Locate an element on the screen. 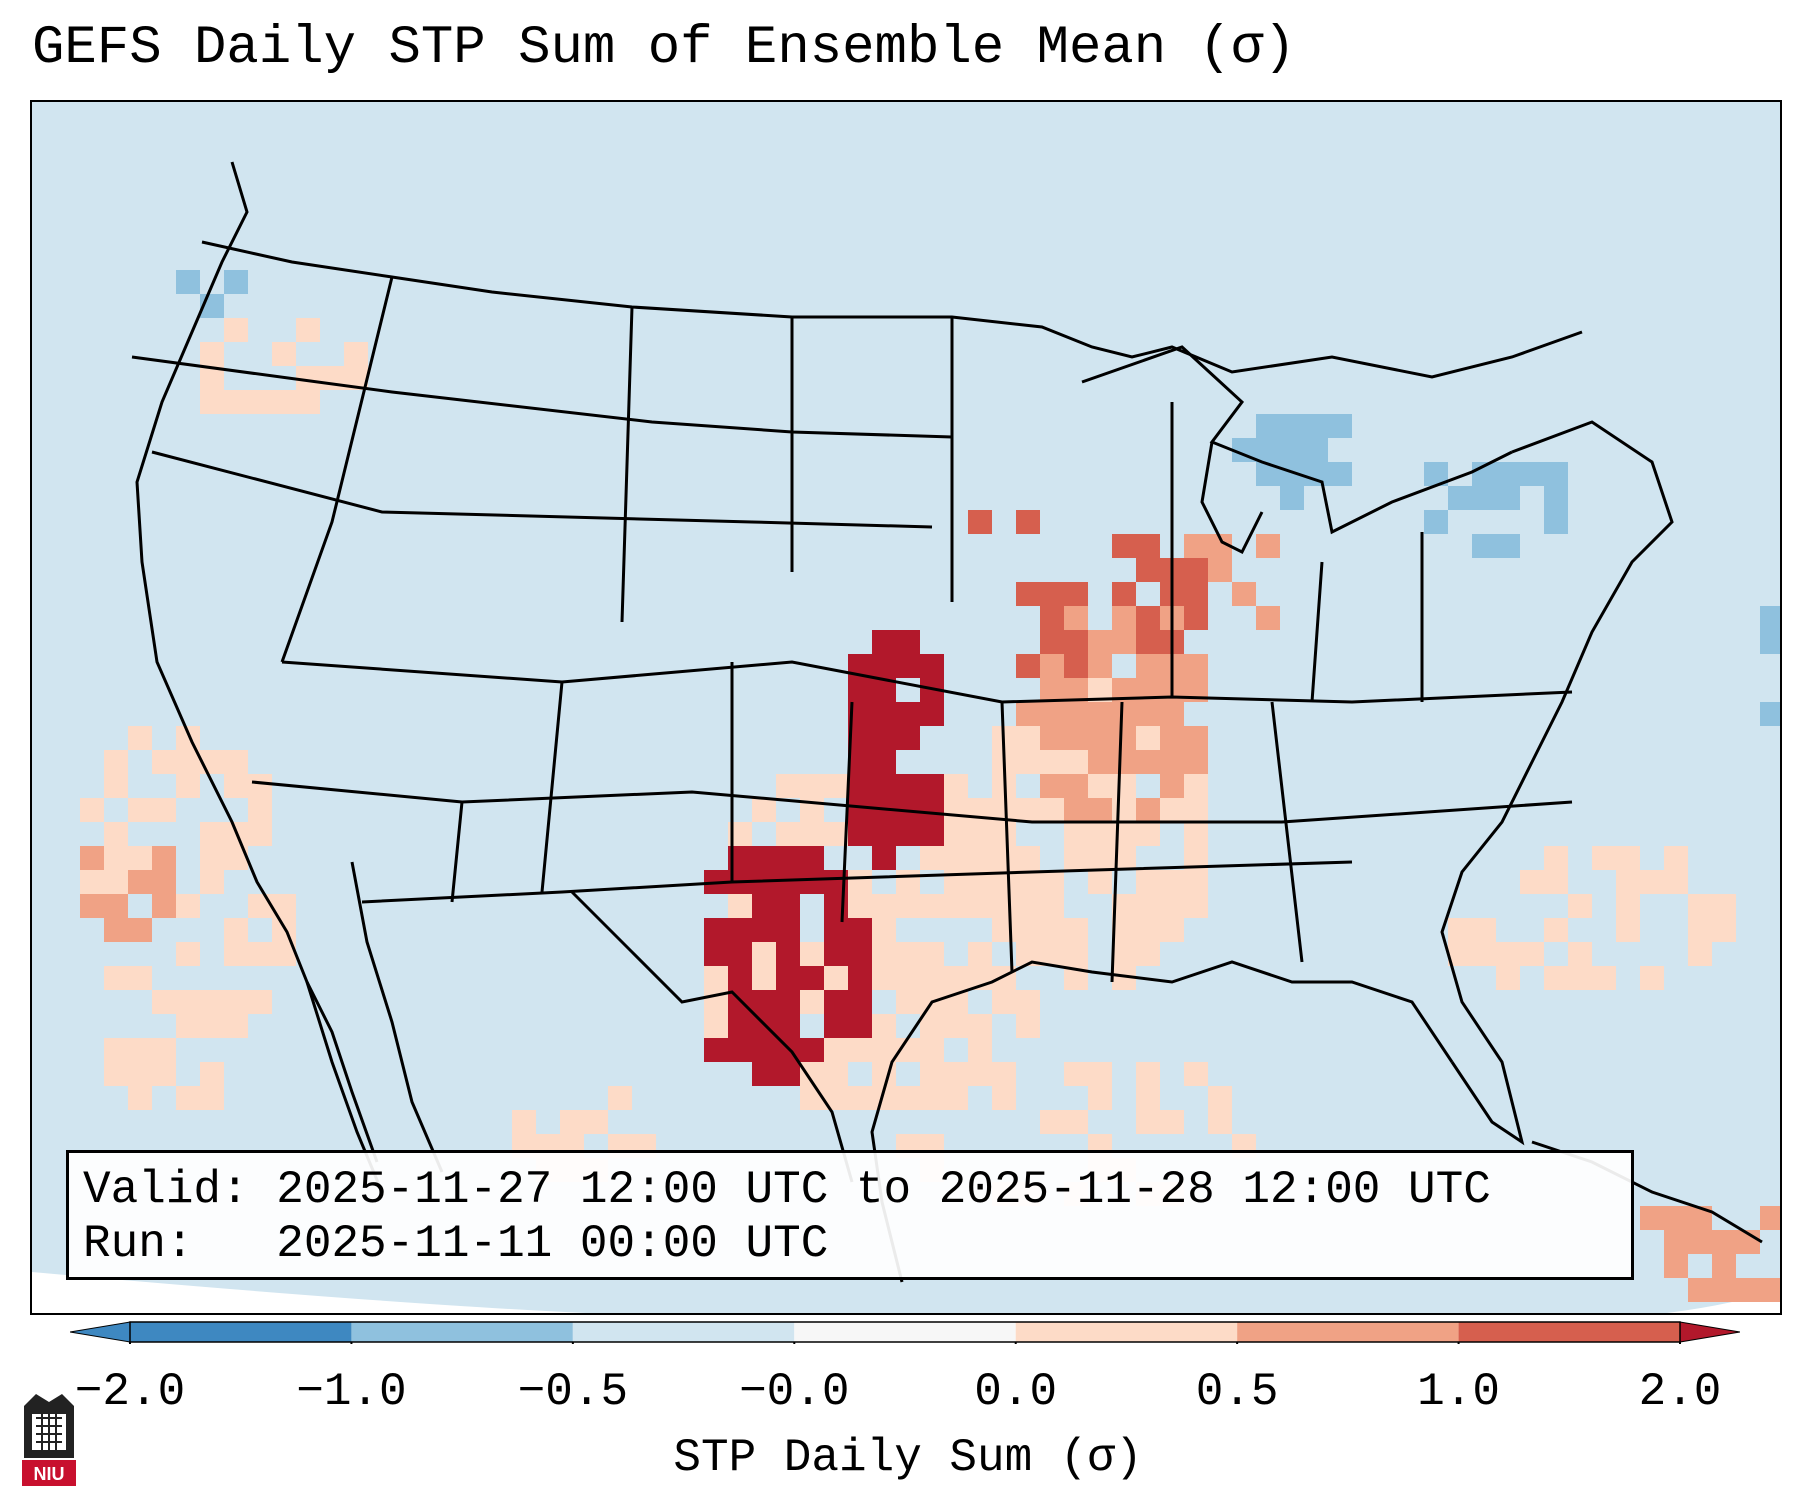  mexico-border is located at coordinates (712, 1036).